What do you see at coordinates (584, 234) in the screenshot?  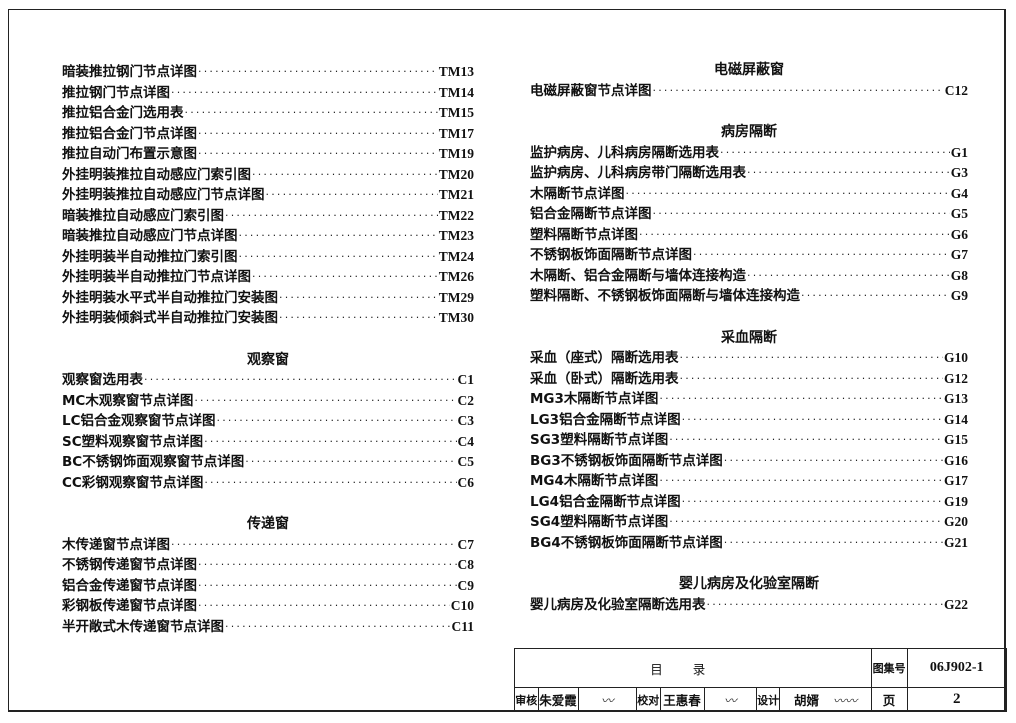 I see `toc-entry-title: 塑料隔断节点详图` at bounding box center [584, 234].